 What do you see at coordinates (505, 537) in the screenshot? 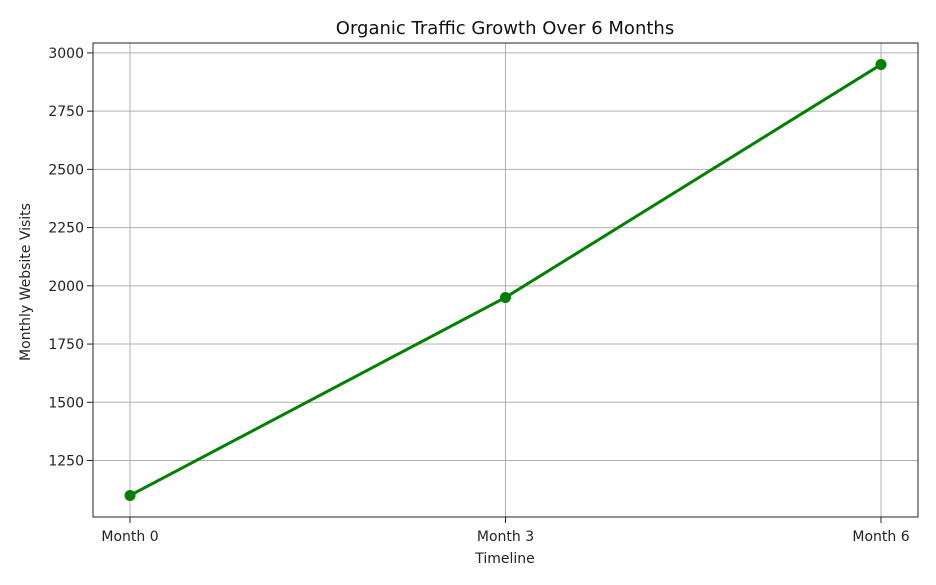
I see `x-tick-label: Month 3` at bounding box center [505, 537].